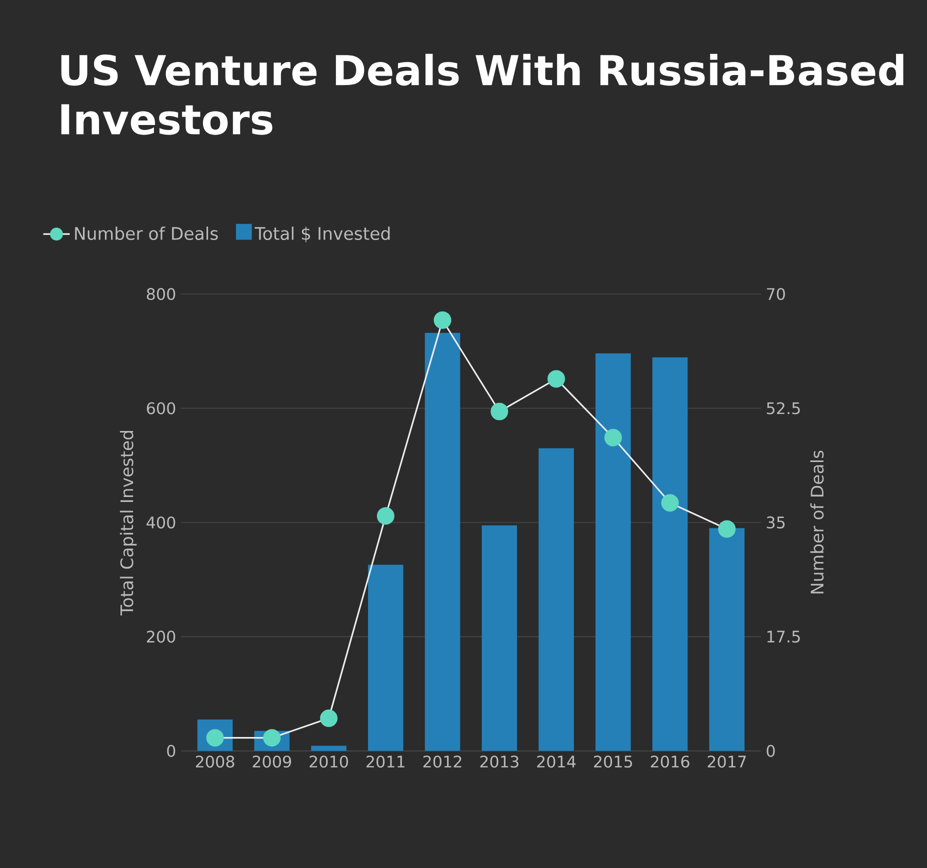 This screenshot has height=868, width=927. I want to click on y-tick-label: 600, so click(161, 408).